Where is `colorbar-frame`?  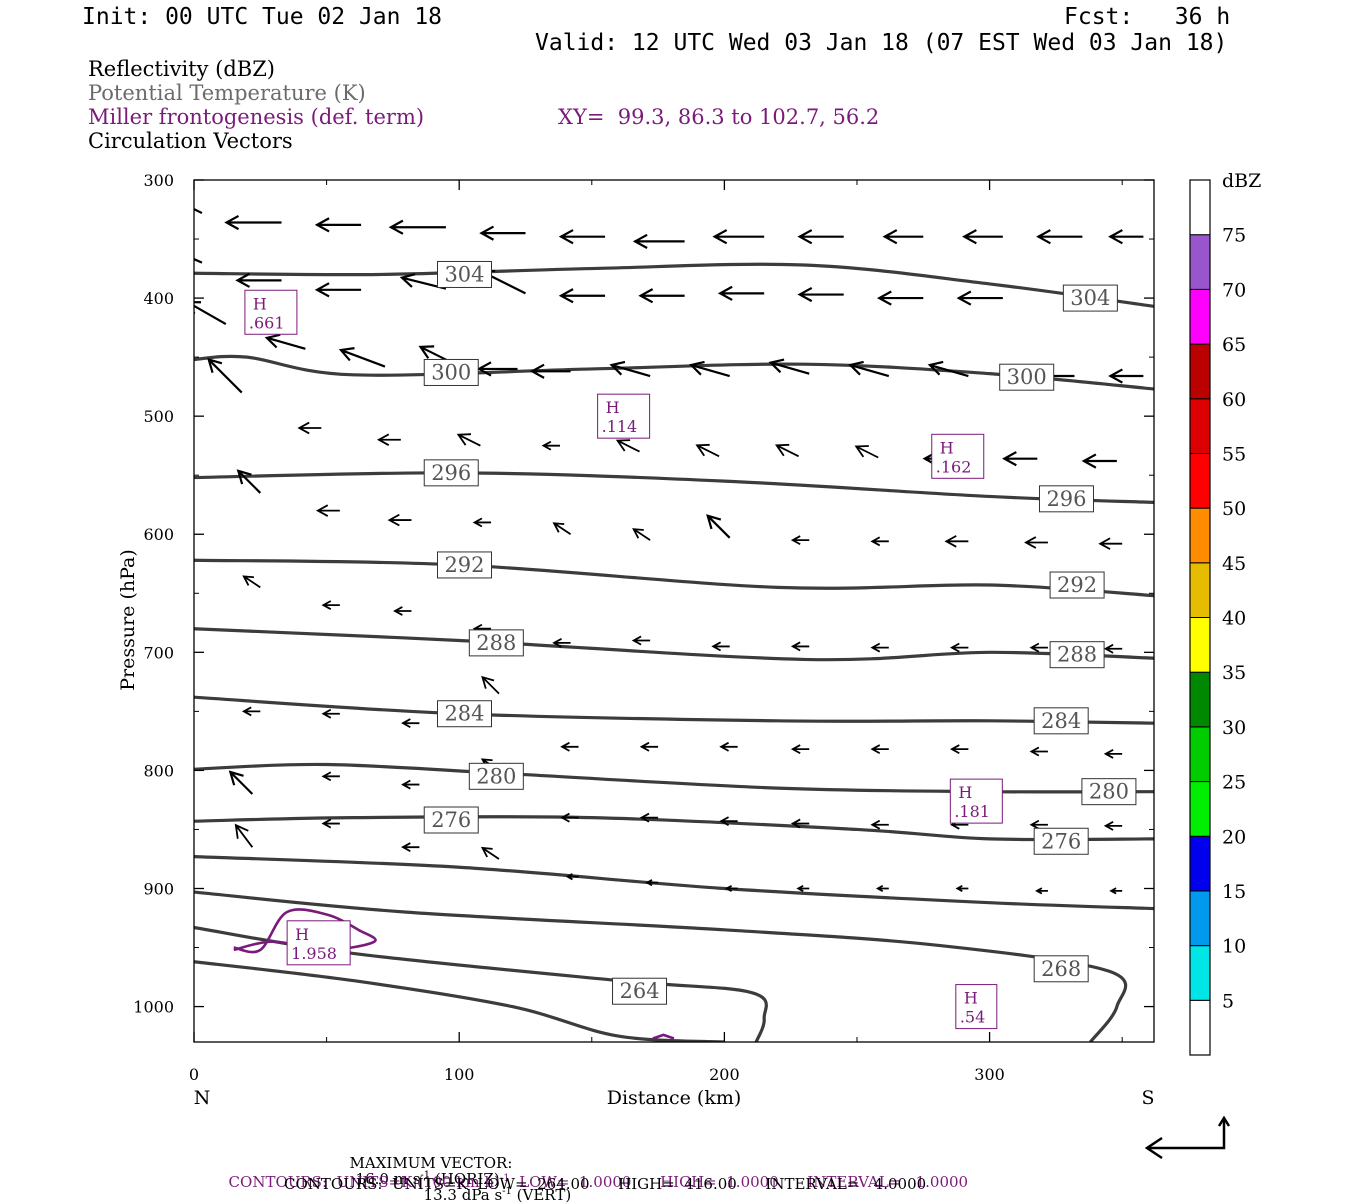
colorbar-frame is located at coordinates (1200, 617).